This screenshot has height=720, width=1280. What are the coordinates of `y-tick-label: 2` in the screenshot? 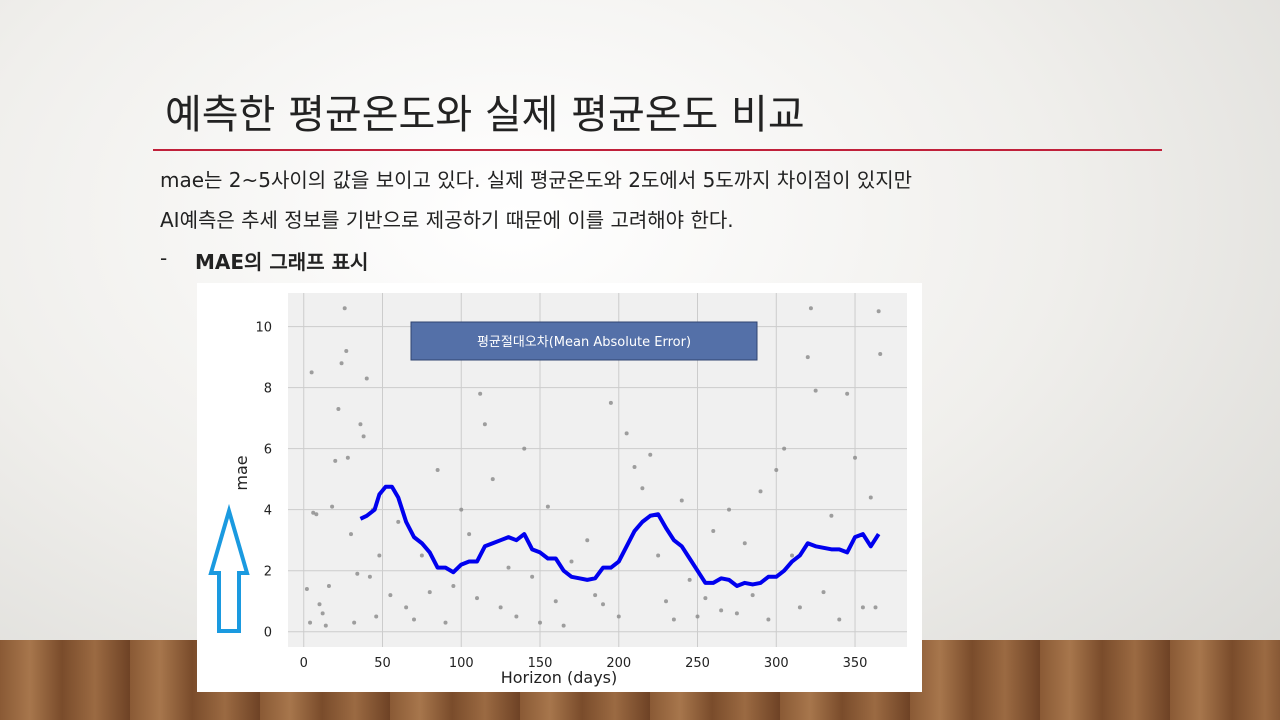 It's located at (268, 572).